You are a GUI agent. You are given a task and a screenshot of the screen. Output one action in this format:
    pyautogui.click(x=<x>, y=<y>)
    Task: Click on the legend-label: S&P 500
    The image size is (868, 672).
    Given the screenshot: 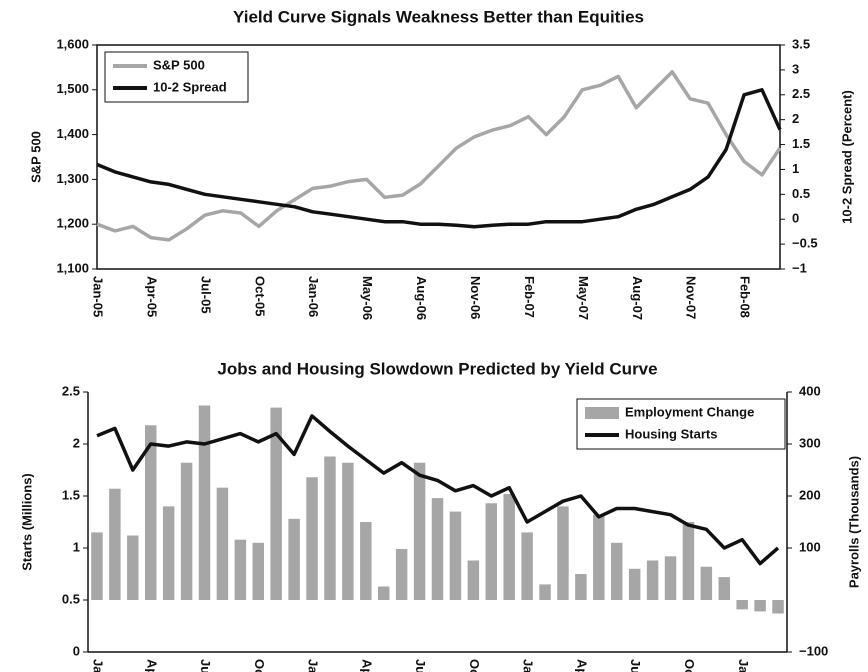 What is the action you would take?
    pyautogui.click(x=179, y=64)
    